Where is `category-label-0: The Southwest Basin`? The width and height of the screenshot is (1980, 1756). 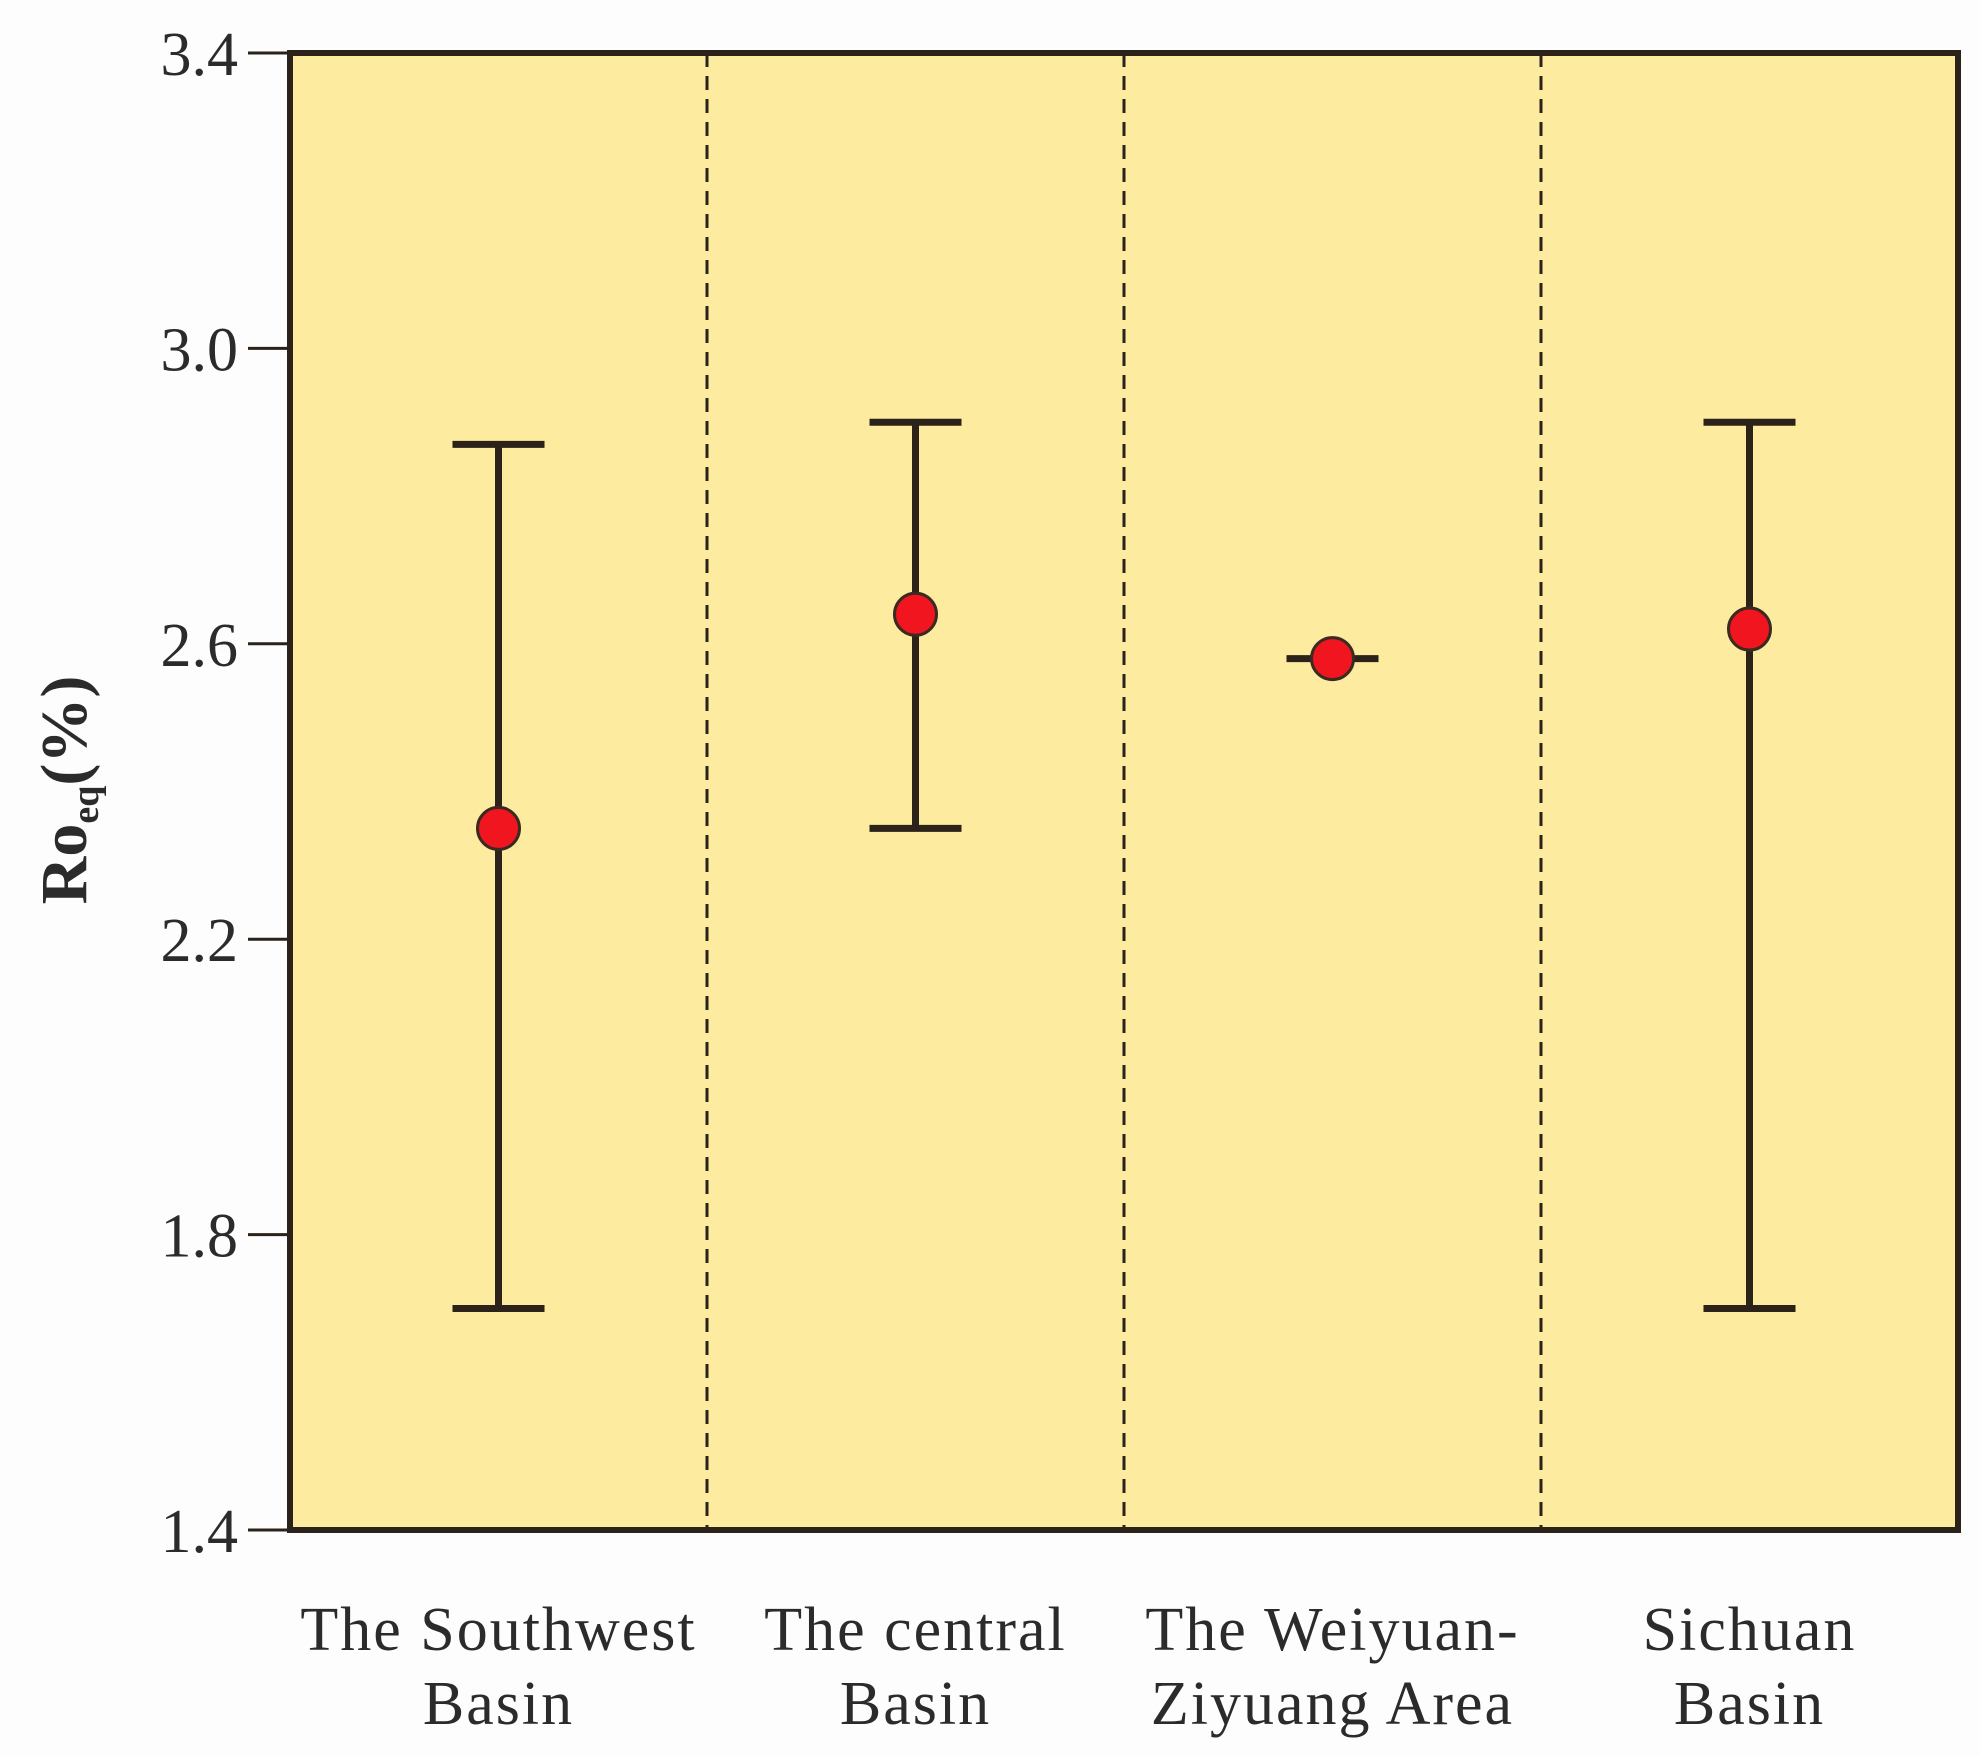 category-label-0: The Southwest Basin is located at coordinates (498, 1667).